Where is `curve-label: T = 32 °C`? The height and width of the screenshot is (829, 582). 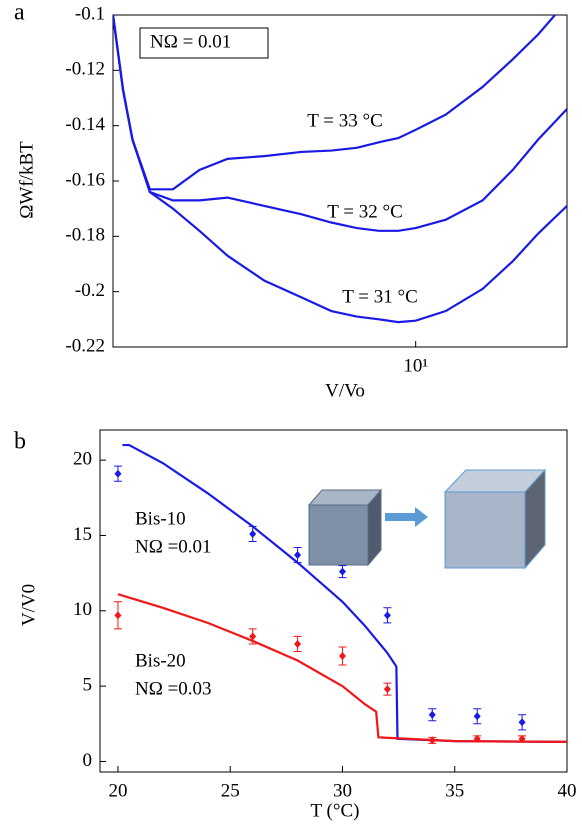 curve-label: T = 32 °C is located at coordinates (365, 211).